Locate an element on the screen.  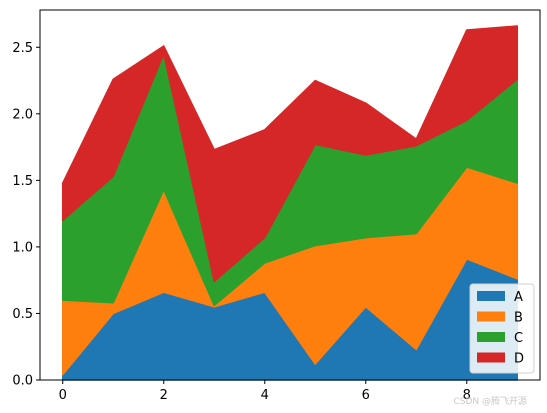
x-axis: 0 2 4 6 8 is located at coordinates (265, 391).